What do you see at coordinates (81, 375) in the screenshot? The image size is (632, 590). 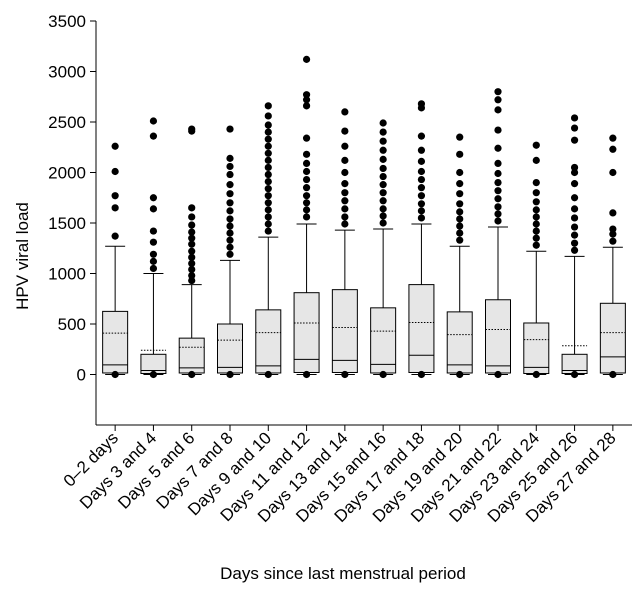 I see `y-tick-label: 0` at bounding box center [81, 375].